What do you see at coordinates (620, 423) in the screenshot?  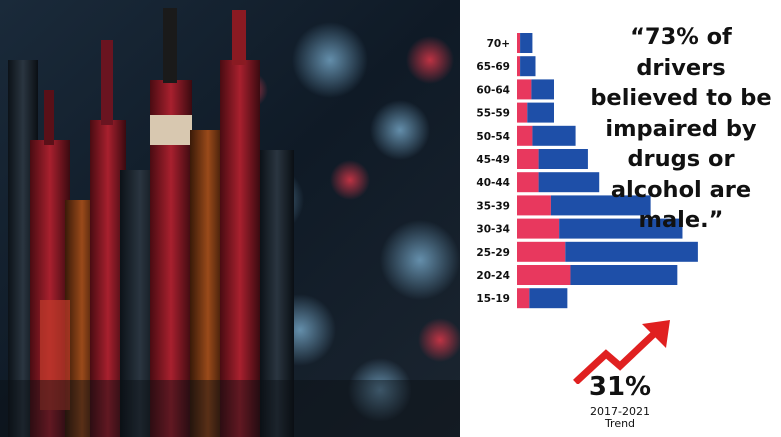 I see `trend-caption-line2: Trend` at bounding box center [620, 423].